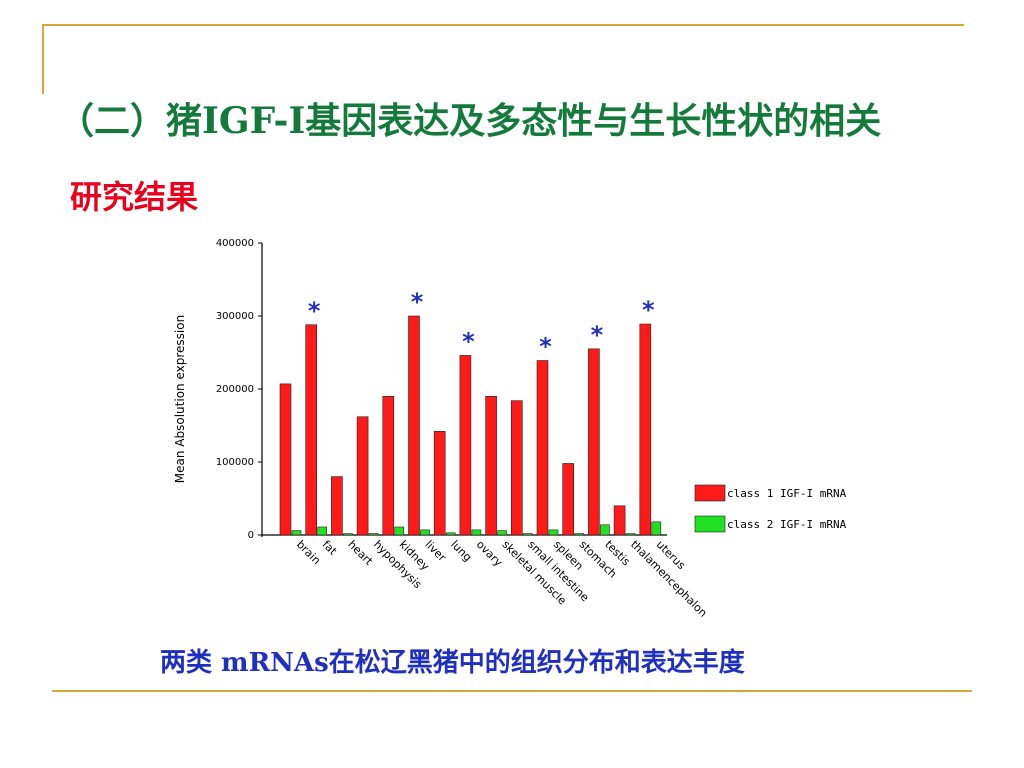 Image resolution: width=1024 pixels, height=768 pixels. What do you see at coordinates (134, 197) in the screenshot?
I see `slide-subtitle: 研究结果` at bounding box center [134, 197].